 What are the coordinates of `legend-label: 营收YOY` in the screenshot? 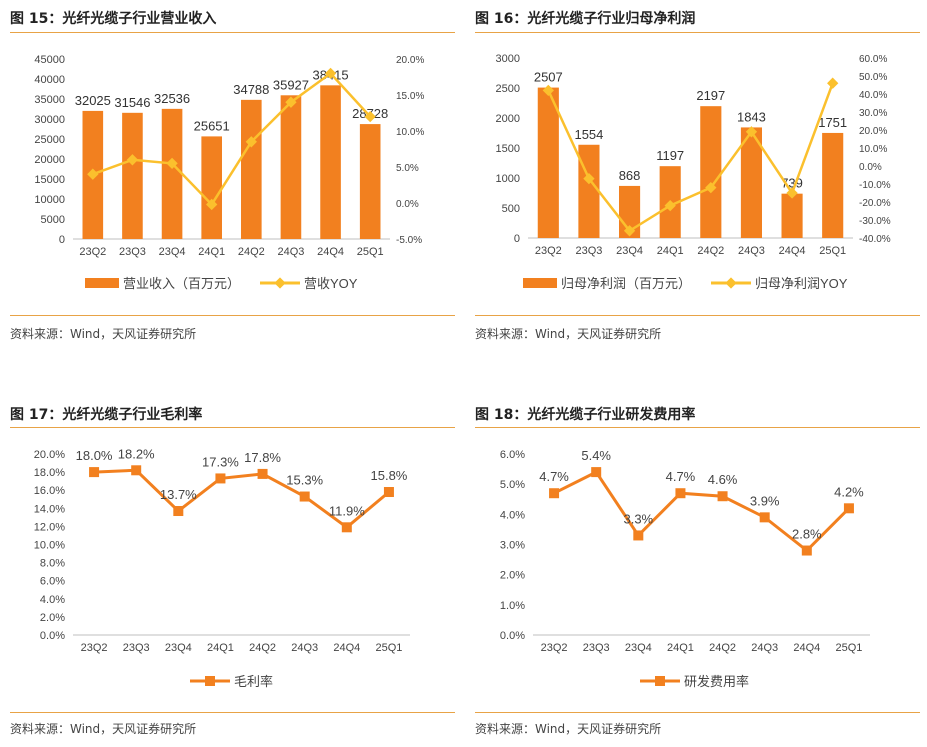 It's located at (331, 283).